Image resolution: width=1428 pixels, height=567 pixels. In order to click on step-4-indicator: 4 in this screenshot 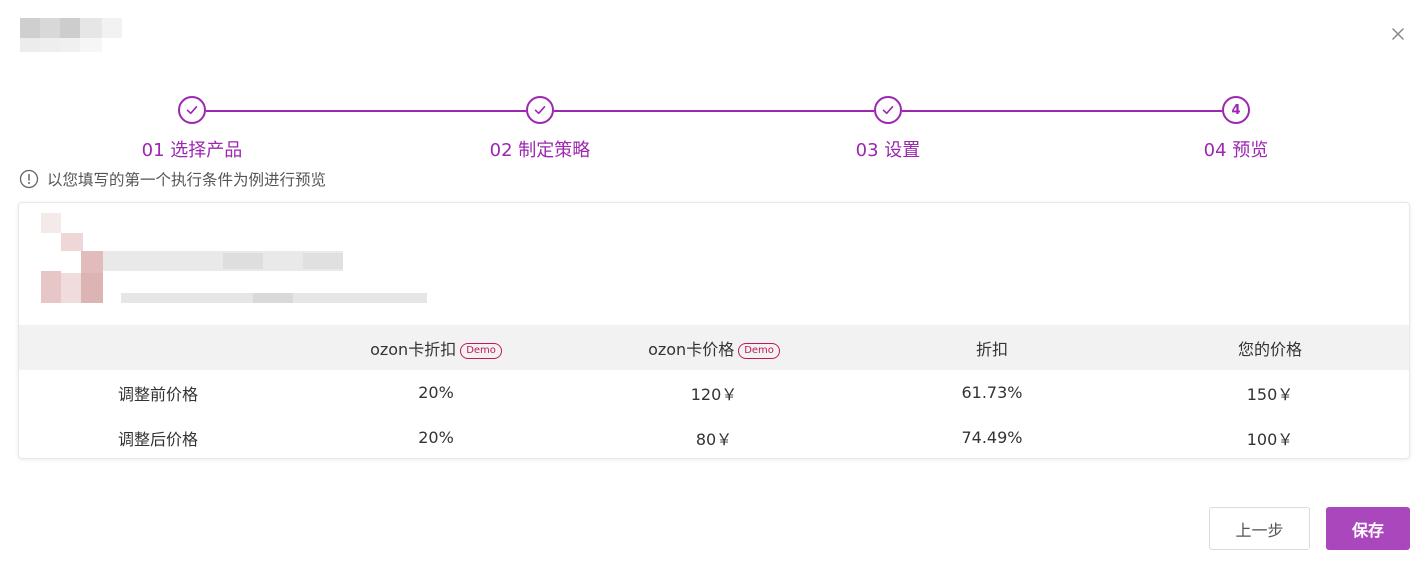, I will do `click(1236, 110)`.